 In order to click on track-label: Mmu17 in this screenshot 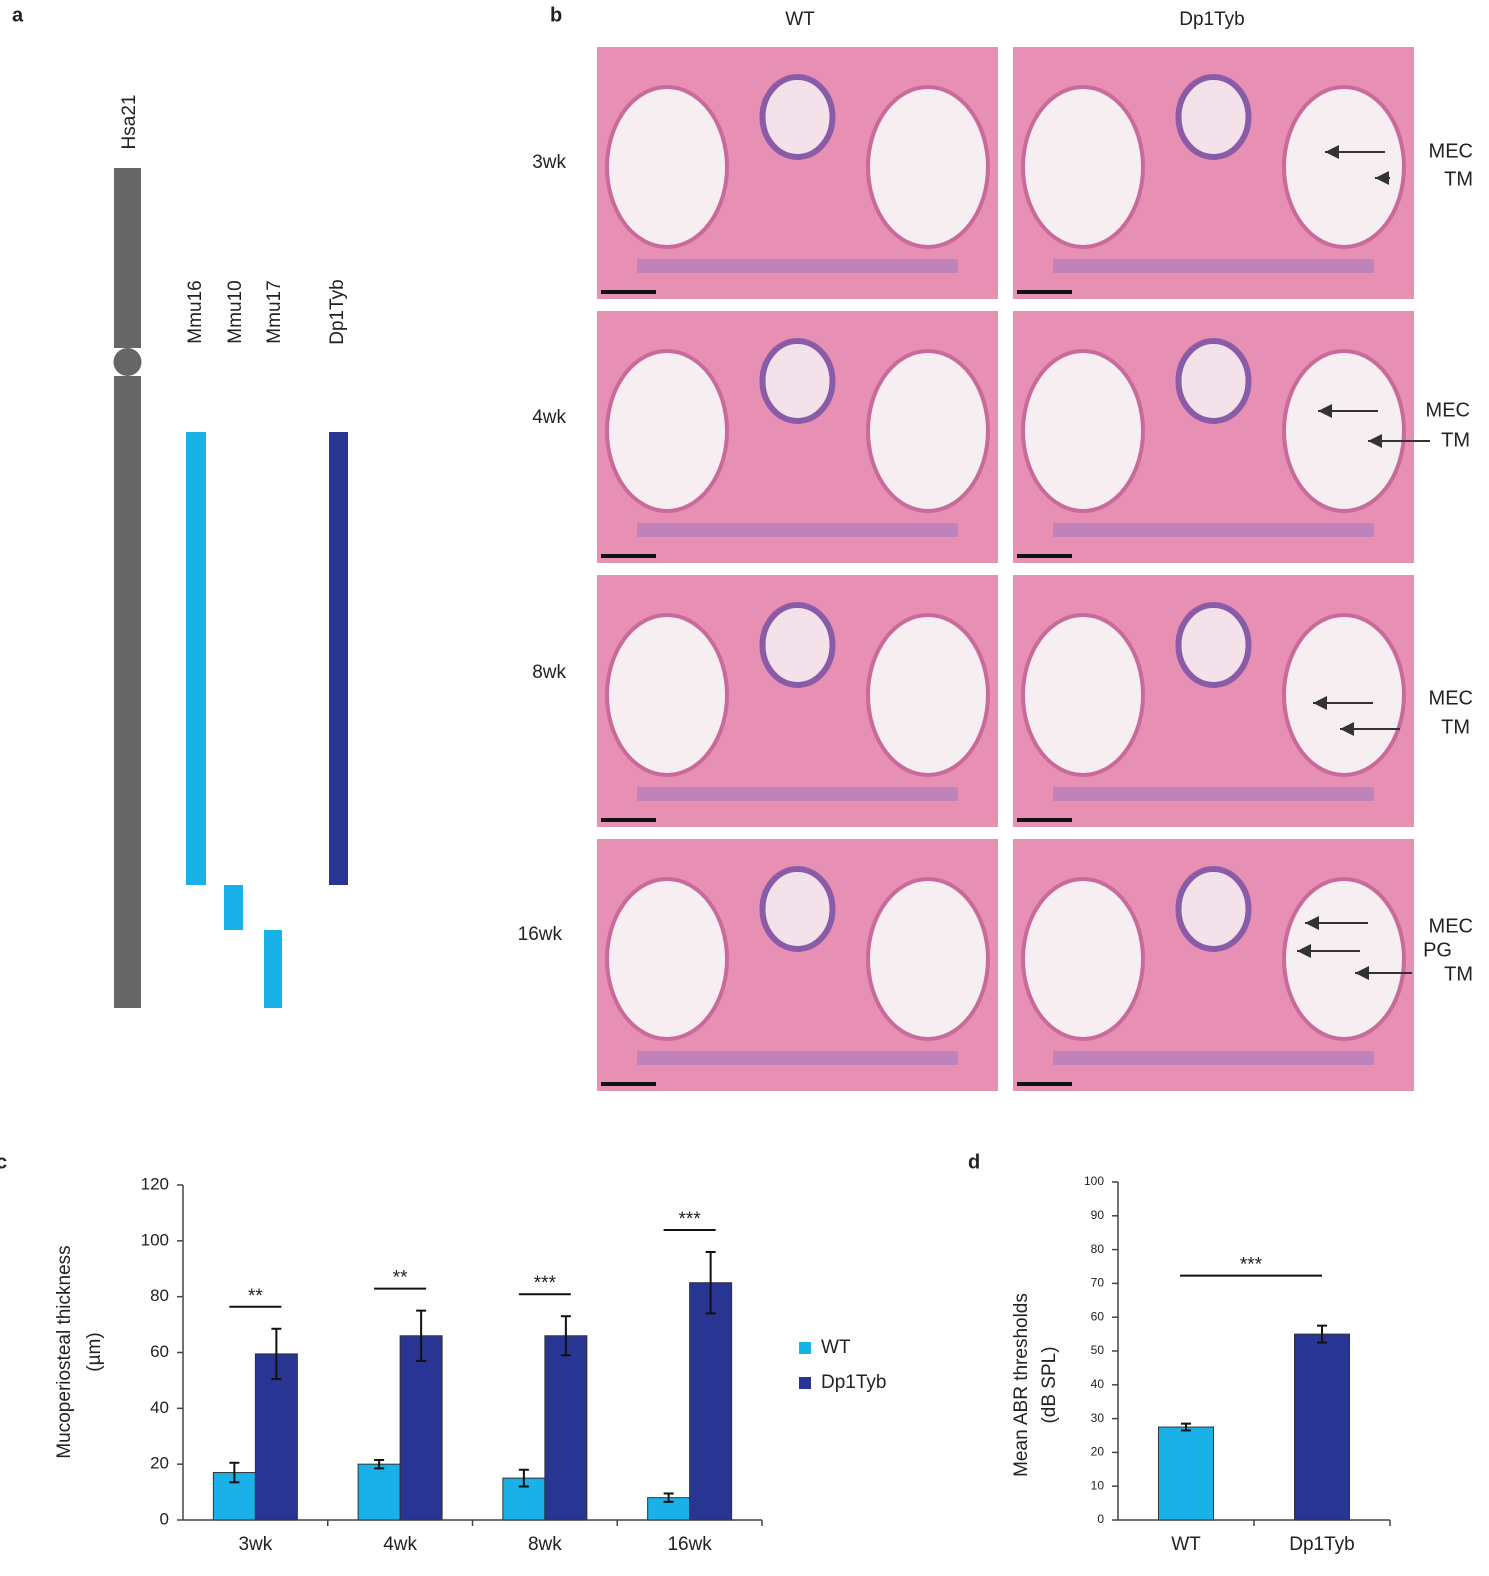, I will do `click(274, 311)`.